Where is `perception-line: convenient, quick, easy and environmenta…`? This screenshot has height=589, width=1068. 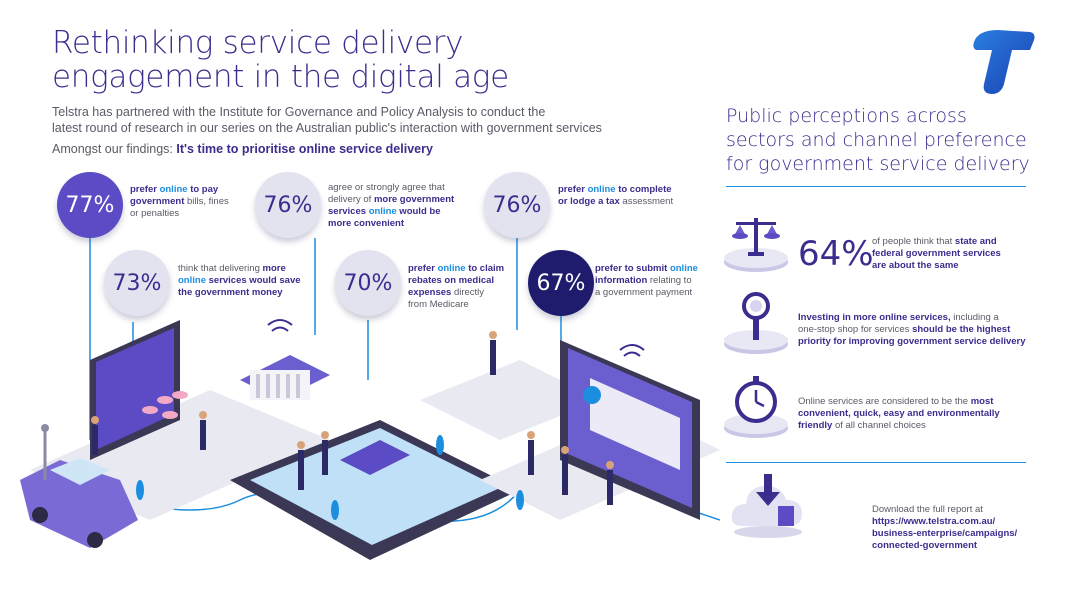 perception-line: convenient, quick, easy and environmenta… is located at coordinates (899, 413).